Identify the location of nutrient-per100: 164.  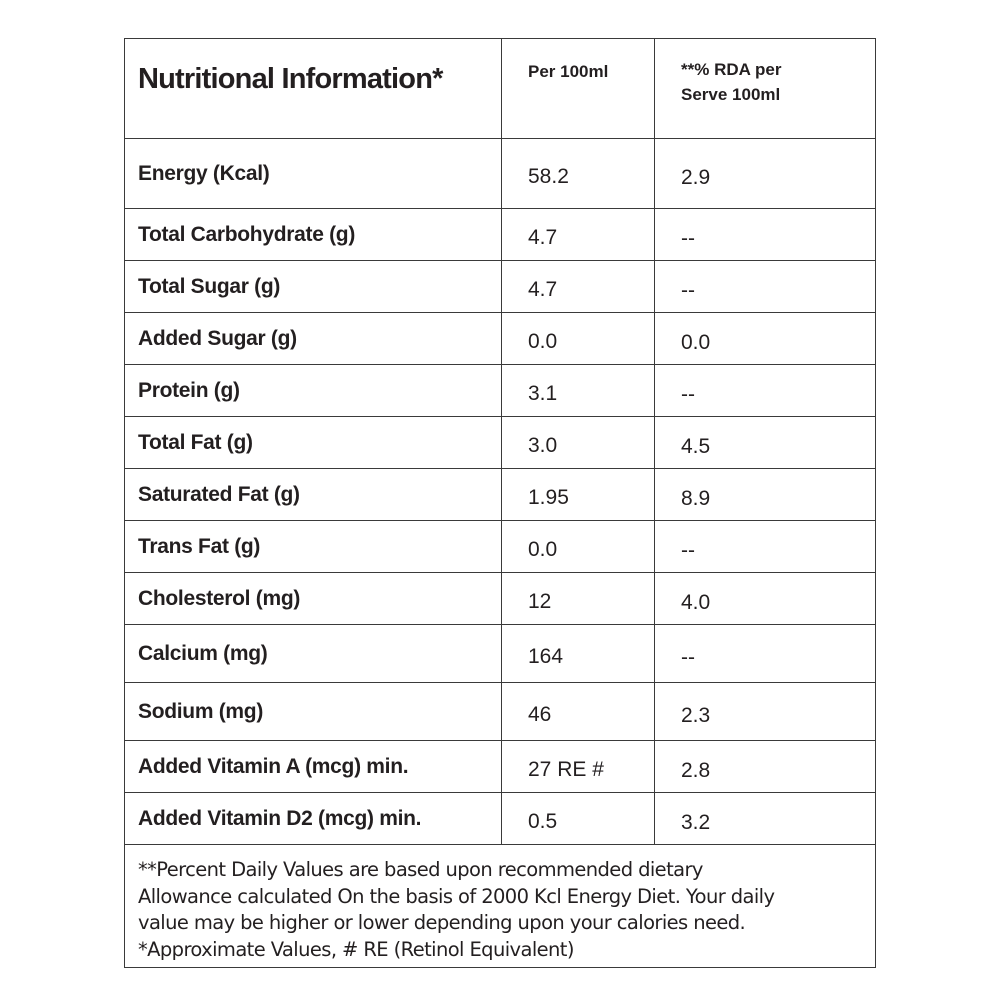
(546, 656).